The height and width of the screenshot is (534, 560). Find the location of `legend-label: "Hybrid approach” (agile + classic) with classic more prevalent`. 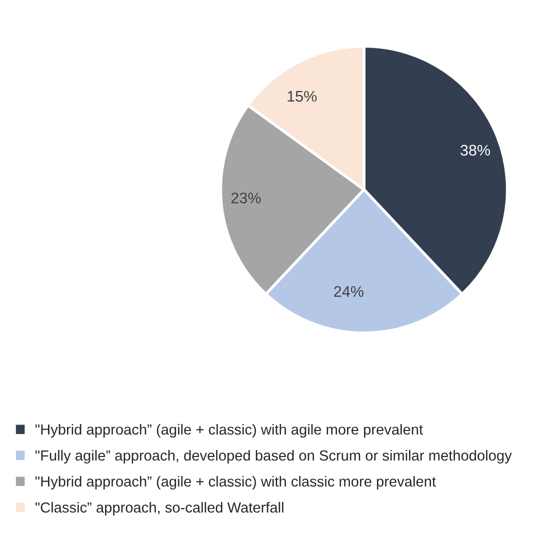

legend-label: "Hybrid approach” (agile + classic) with classic more prevalent is located at coordinates (236, 483).